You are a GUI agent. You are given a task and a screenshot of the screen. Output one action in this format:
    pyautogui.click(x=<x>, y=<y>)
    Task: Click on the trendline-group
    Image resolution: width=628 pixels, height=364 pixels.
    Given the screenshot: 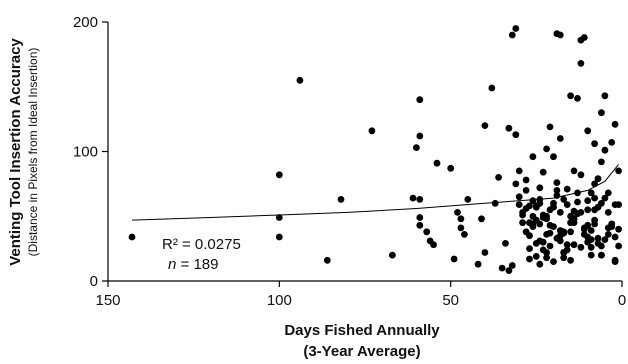 What is the action you would take?
    pyautogui.click(x=375, y=192)
    